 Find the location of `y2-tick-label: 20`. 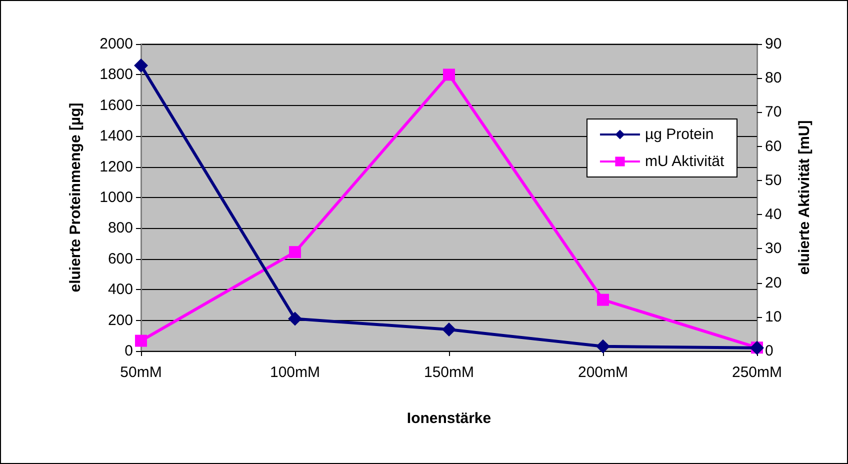

y2-tick-label: 20 is located at coordinates (773, 283).